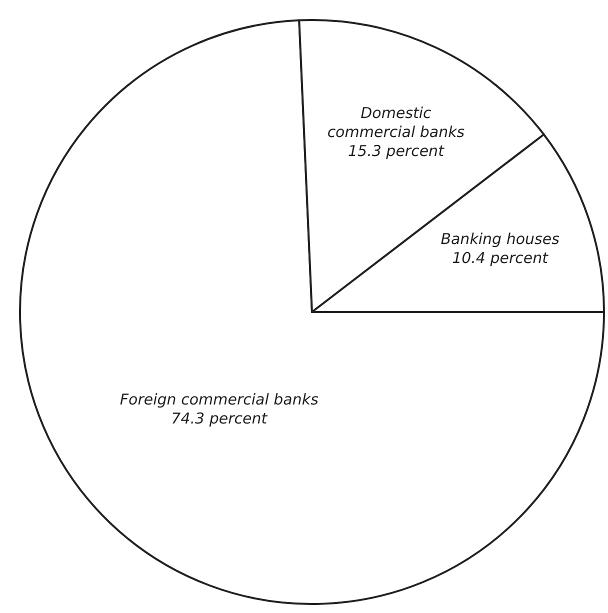  I want to click on slice-label: Banking houses, so click(500, 239).